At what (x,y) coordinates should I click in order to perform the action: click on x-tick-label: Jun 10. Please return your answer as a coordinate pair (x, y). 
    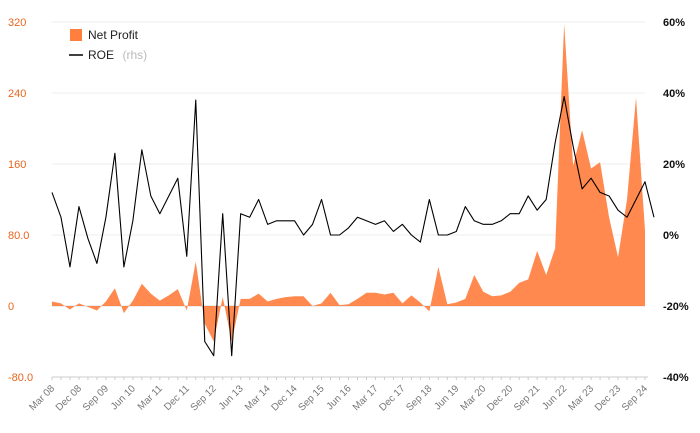
    Looking at the image, I should click on (123, 397).